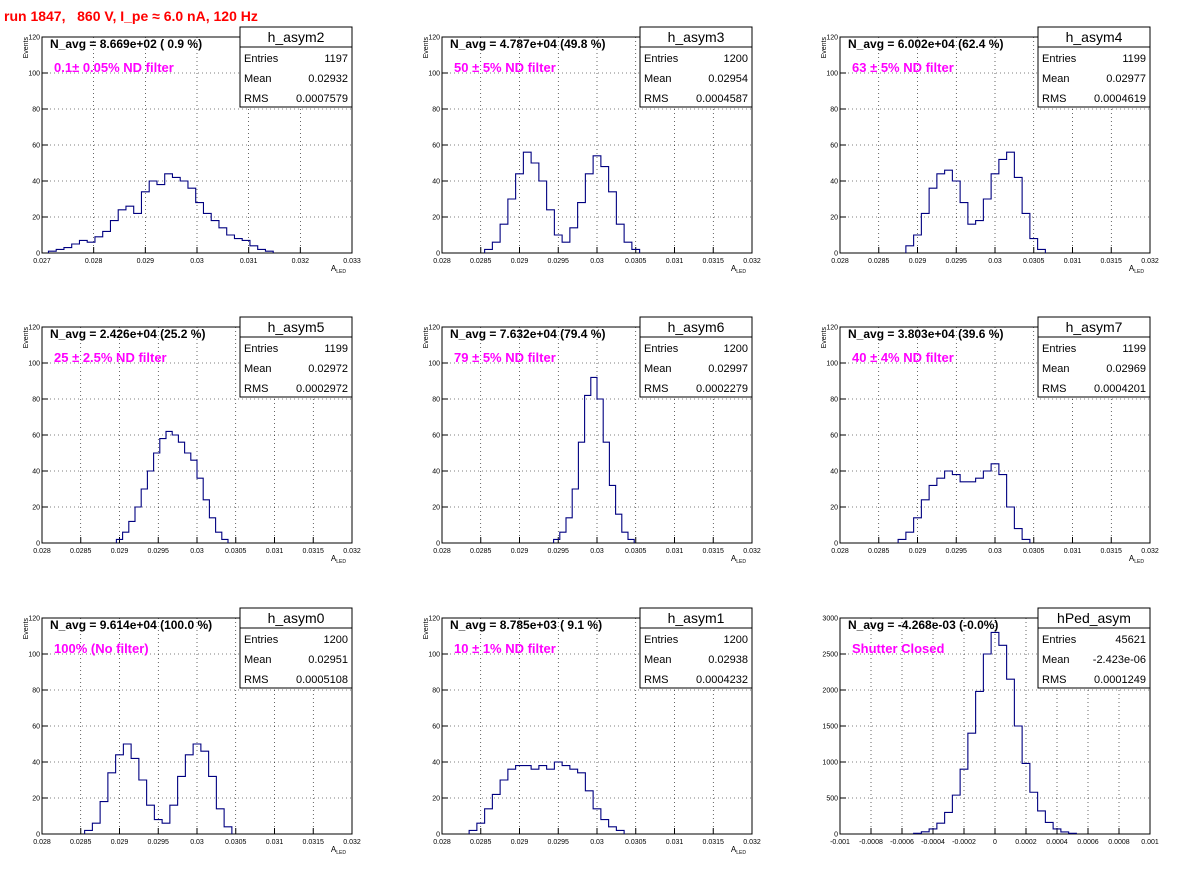 This screenshot has height=872, width=1196. Describe the element at coordinates (34, 655) in the screenshot. I see `y-tick-label: 100` at that location.